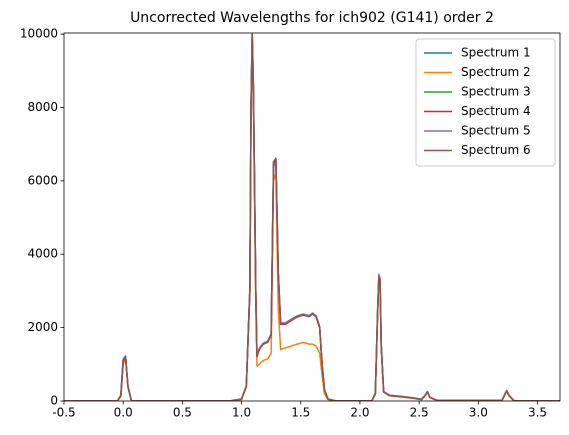  Describe the element at coordinates (496, 53) in the screenshot. I see `legend-label: Spectrum 1` at that location.